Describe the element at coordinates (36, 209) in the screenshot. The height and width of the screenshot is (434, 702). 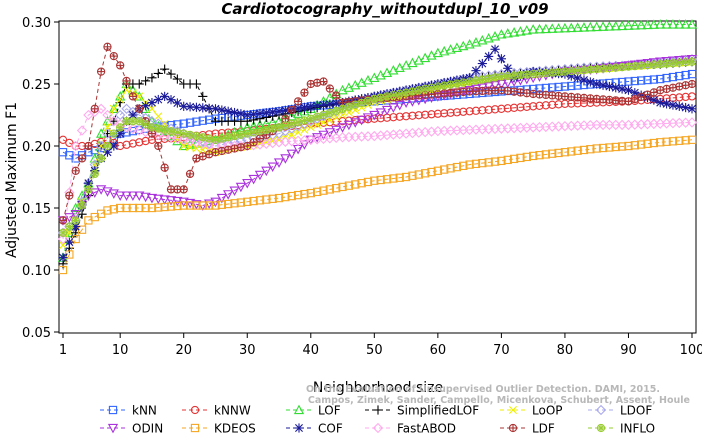
I see `y-tick-label: 0.15` at that location.